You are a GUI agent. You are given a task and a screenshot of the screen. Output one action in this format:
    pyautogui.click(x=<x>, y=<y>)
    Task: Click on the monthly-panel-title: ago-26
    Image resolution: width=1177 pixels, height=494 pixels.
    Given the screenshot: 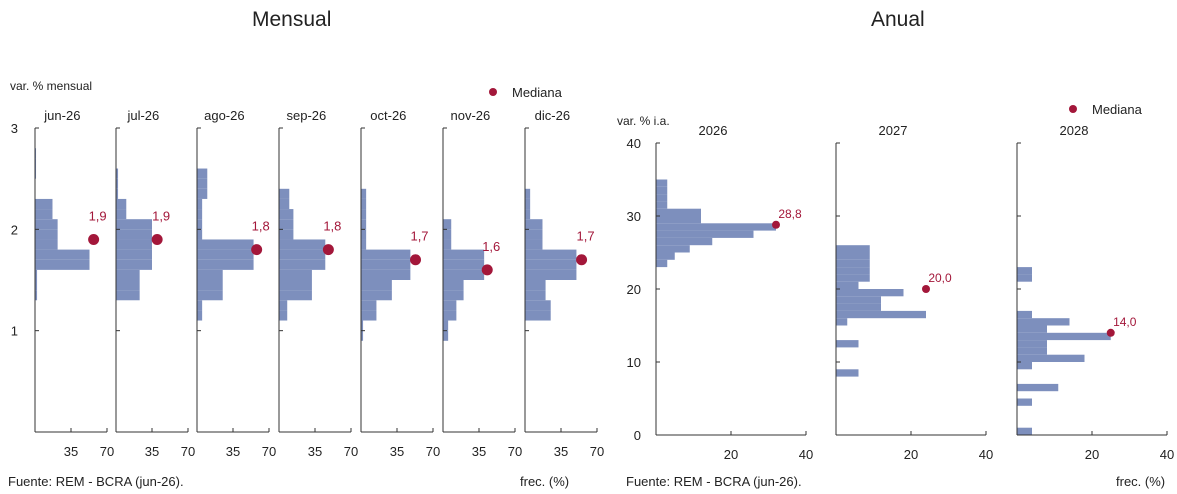 What is the action you would take?
    pyautogui.click(x=224, y=115)
    